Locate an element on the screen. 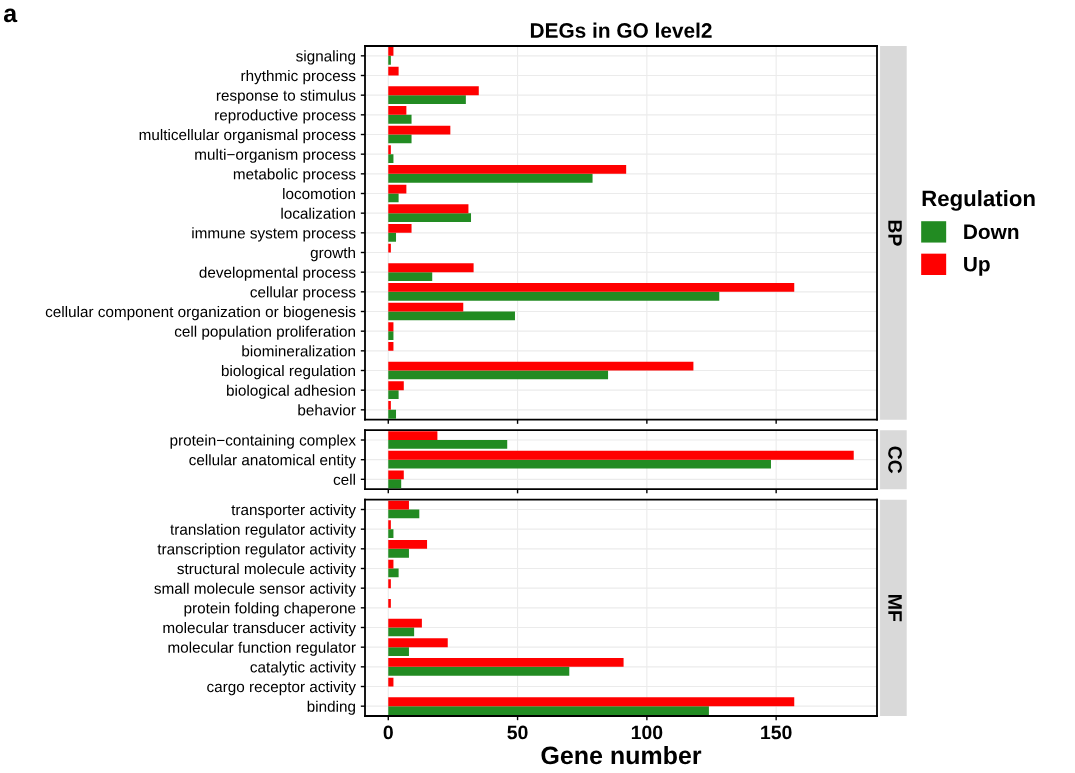 This screenshot has width=1075, height=773. y-tick-label: transporter activity is located at coordinates (293, 511).